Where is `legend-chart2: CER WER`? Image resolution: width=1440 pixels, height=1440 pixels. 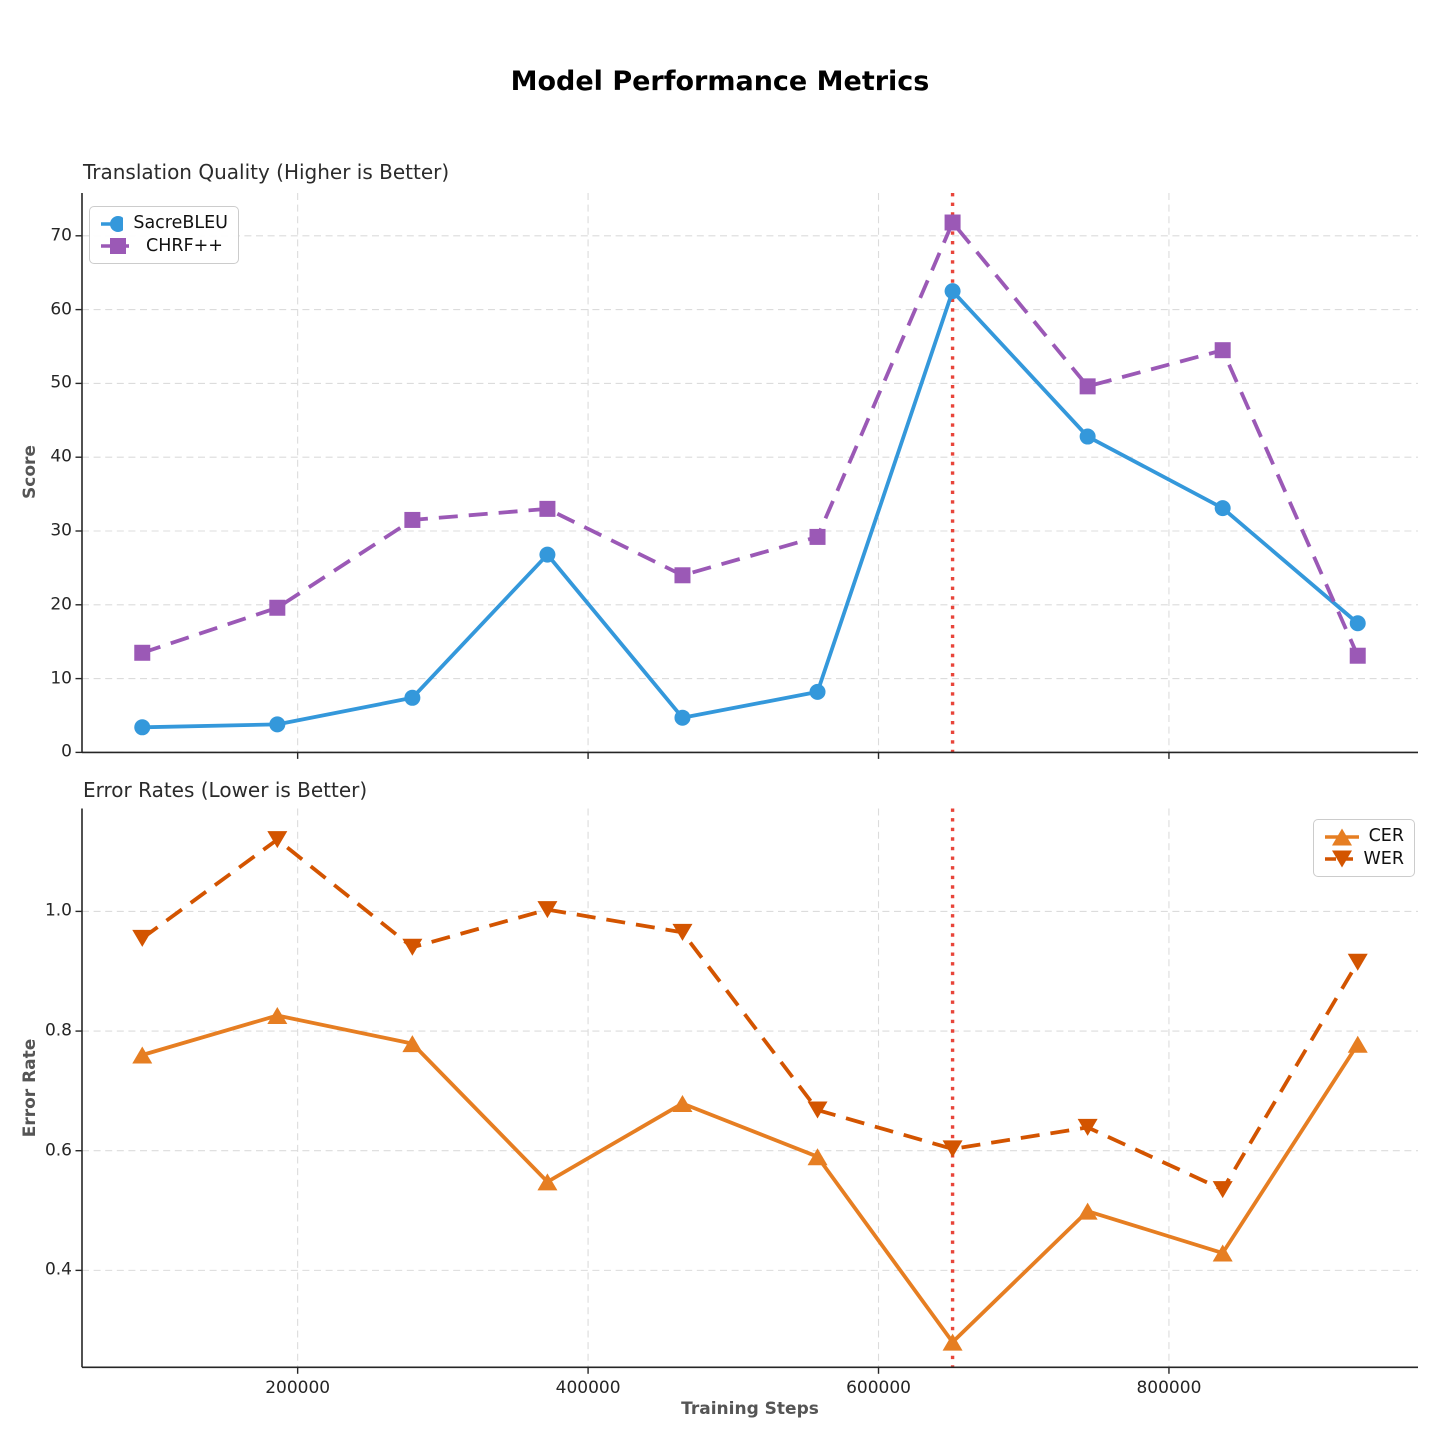
legend-chart2: CER WER is located at coordinates (1364, 848).